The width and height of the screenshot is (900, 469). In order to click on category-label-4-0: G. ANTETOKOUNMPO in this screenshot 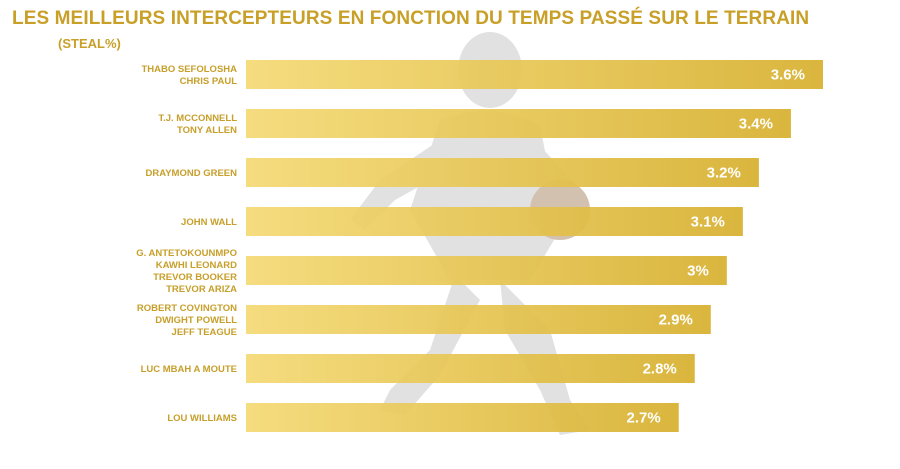, I will do `click(186, 253)`.